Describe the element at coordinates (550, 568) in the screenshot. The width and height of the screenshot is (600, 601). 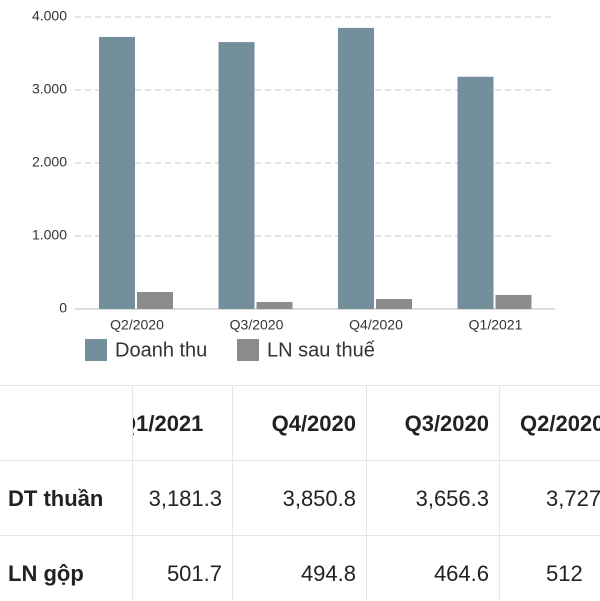
I see `table-cell: 512` at that location.